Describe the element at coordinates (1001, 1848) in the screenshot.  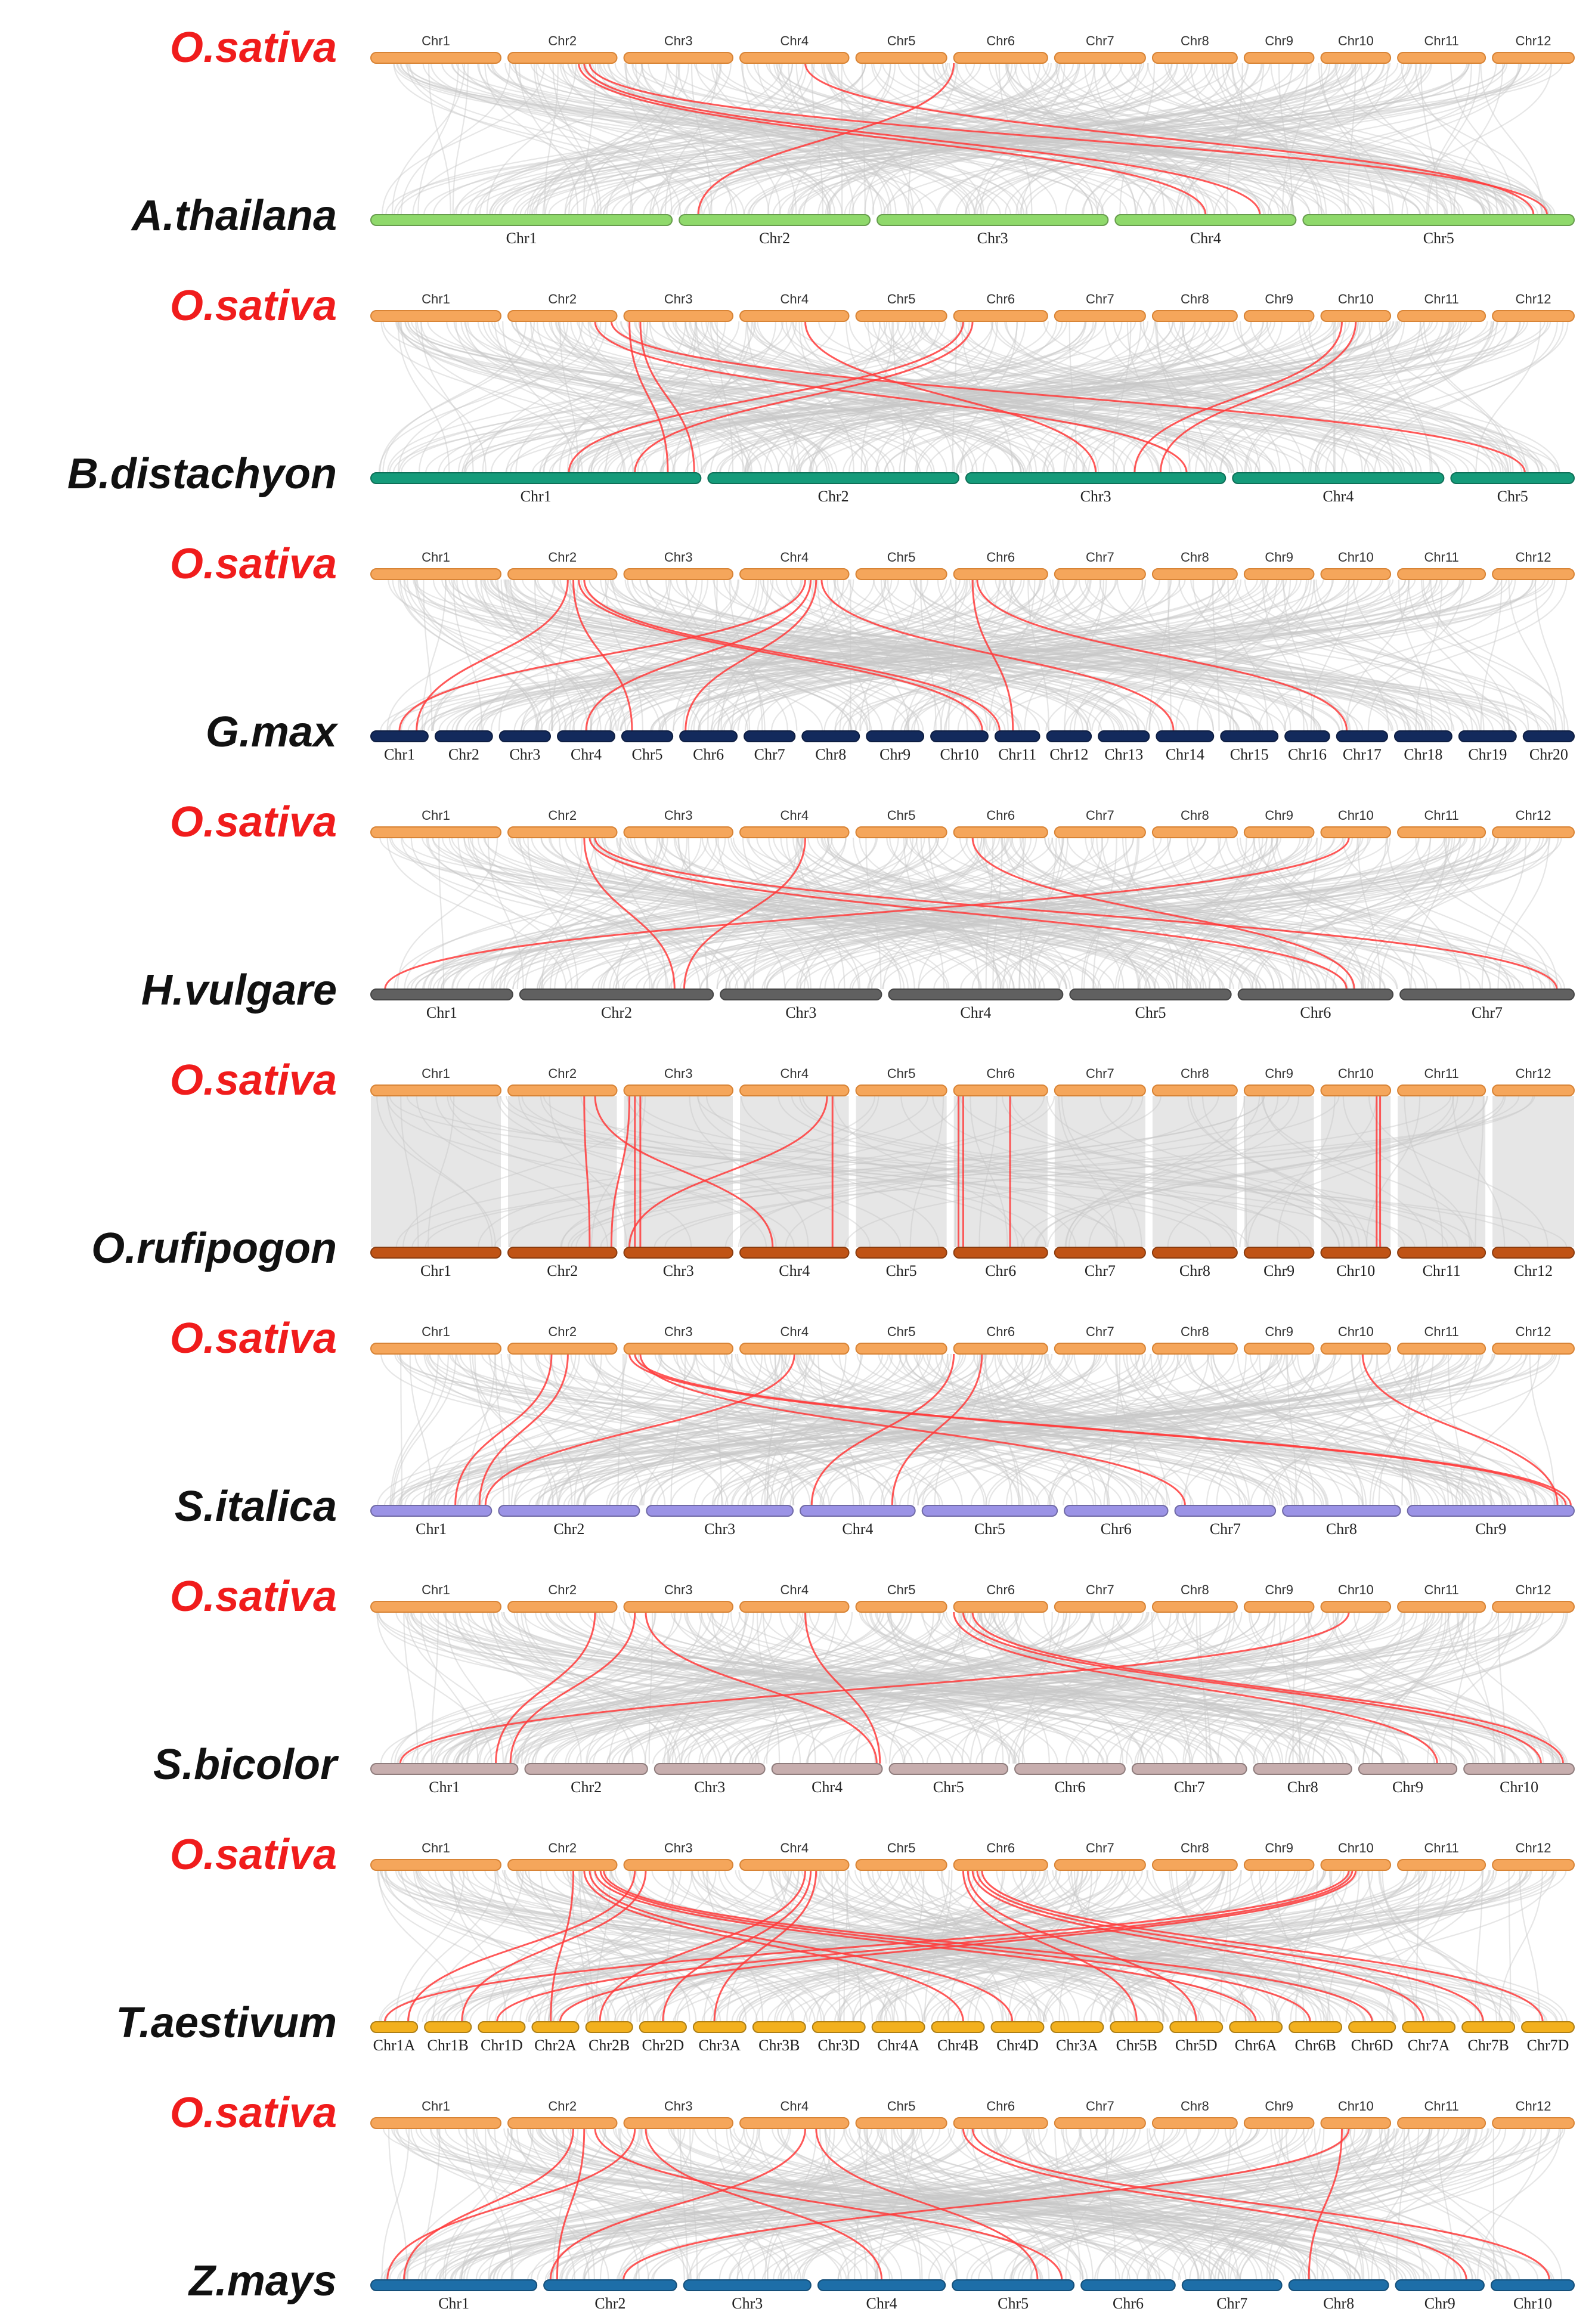
I see `reference-chromosome-label: Chr6` at that location.